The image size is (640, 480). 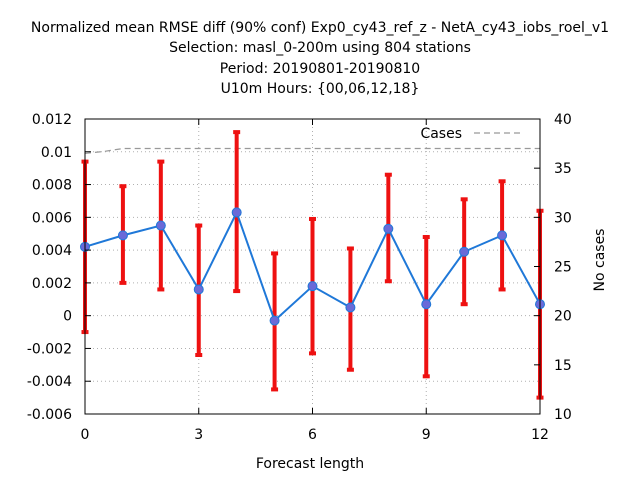 I want to click on chart-title-line-4: U10m Hours: {00,06,12,18}, so click(x=320, y=89).